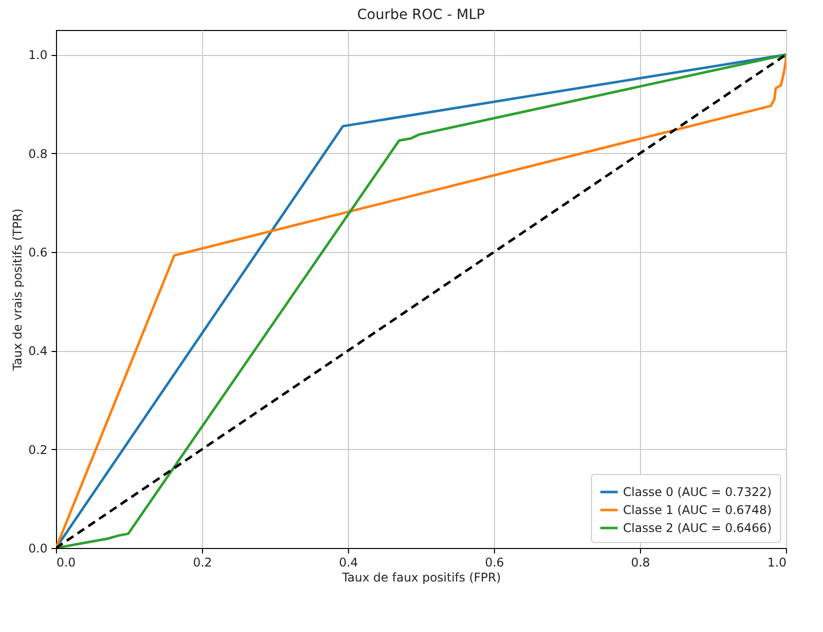 The image size is (823, 632). I want to click on x-tick-label: 0.4, so click(348, 563).